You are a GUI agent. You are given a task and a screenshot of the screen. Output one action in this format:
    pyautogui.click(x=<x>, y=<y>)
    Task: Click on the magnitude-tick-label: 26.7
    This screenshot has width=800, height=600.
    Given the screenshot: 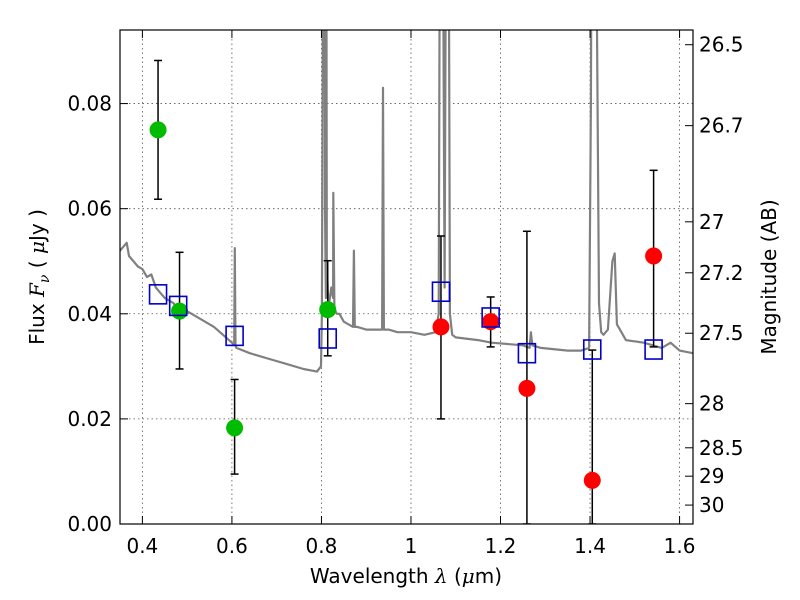 What is the action you would take?
    pyautogui.click(x=721, y=126)
    